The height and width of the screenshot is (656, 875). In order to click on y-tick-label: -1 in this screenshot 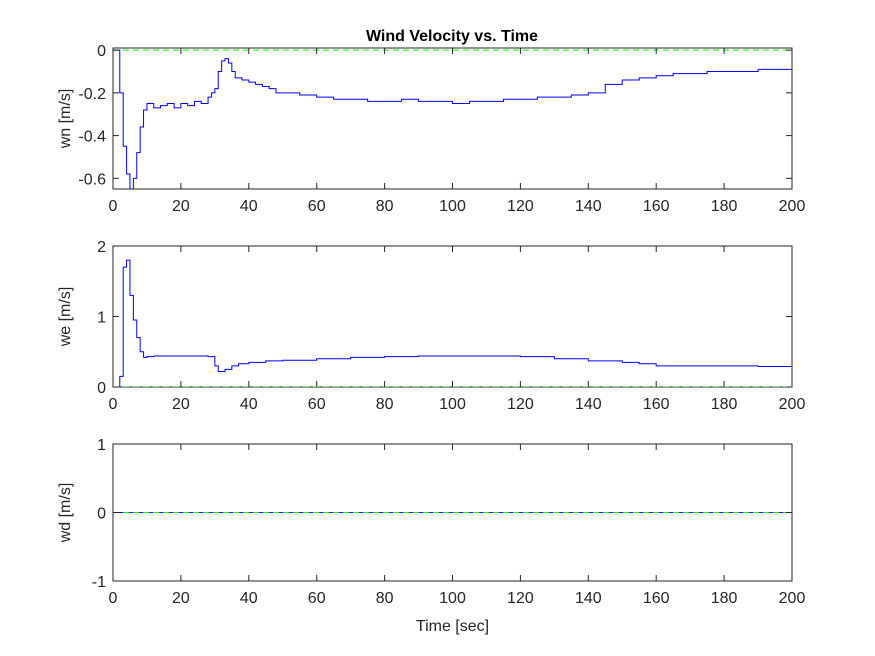, I will do `click(99, 582)`.